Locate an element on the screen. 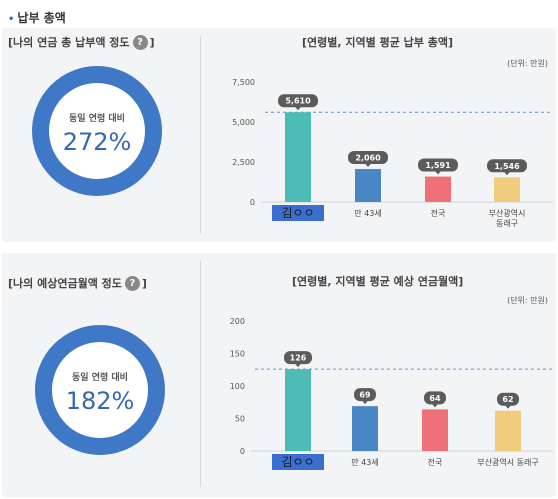 The image size is (558, 499). bar-value-label: 1,591 is located at coordinates (438, 165).